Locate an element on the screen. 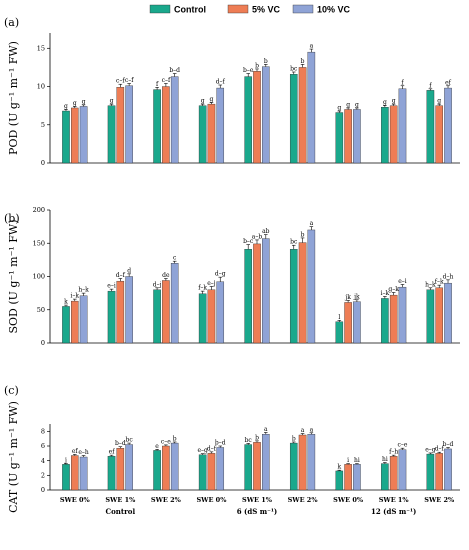 This screenshot has height=550, width=469. significance-letter: b–c is located at coordinates (248, 241).